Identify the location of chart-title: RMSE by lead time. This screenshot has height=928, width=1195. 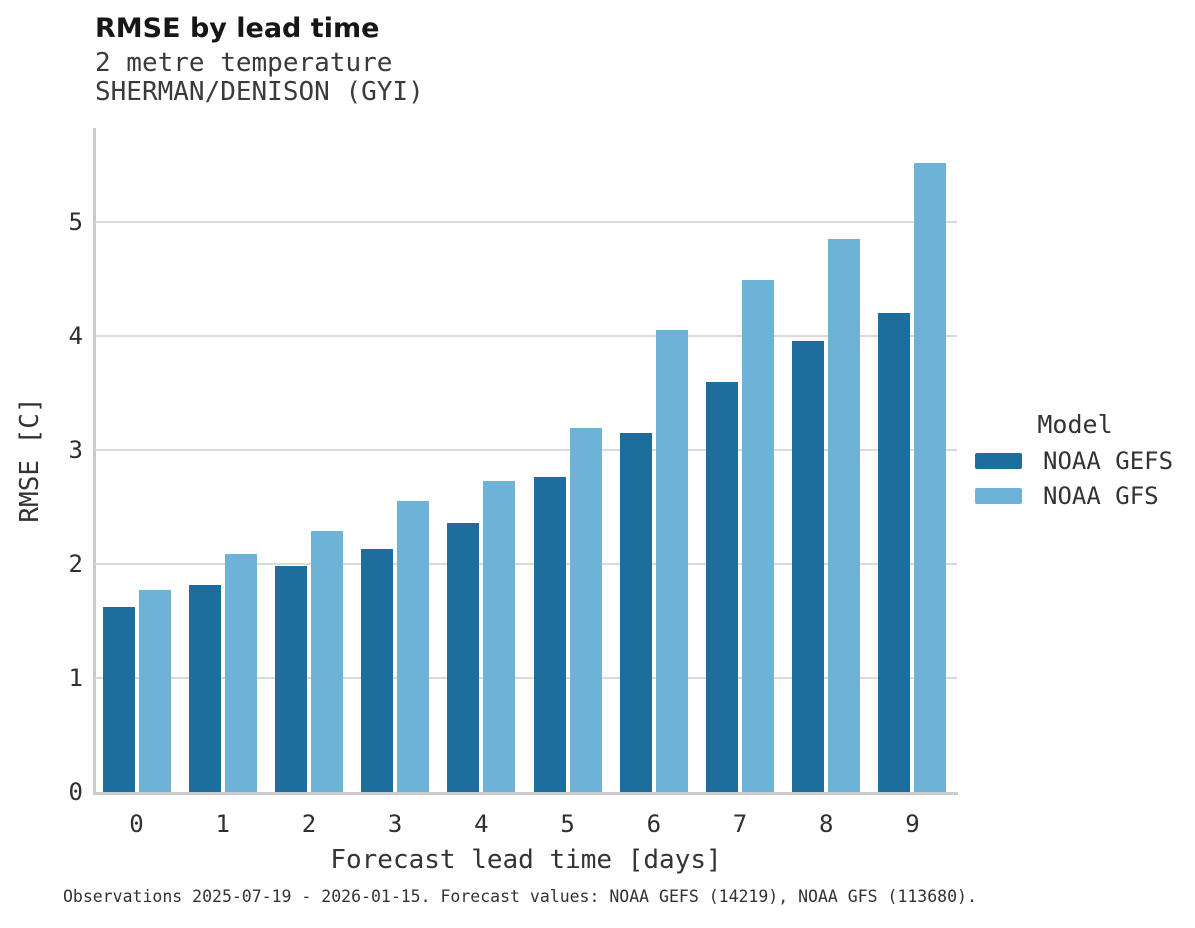
(237, 28).